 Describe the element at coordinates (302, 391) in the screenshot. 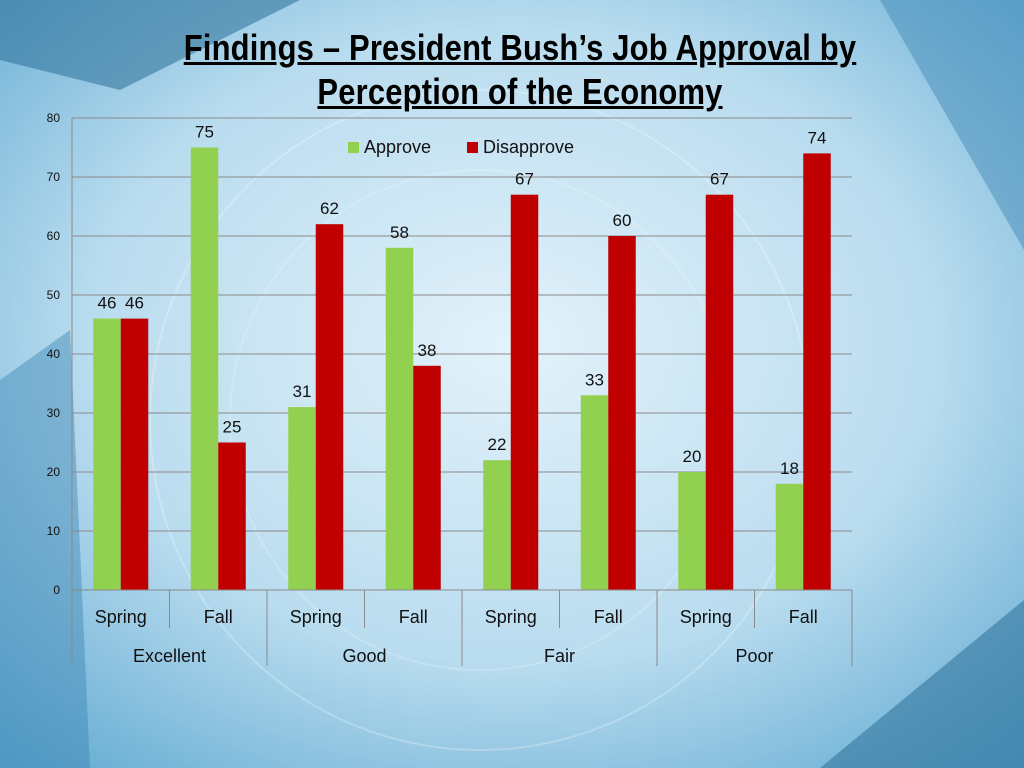

I see `data-label: 31` at that location.